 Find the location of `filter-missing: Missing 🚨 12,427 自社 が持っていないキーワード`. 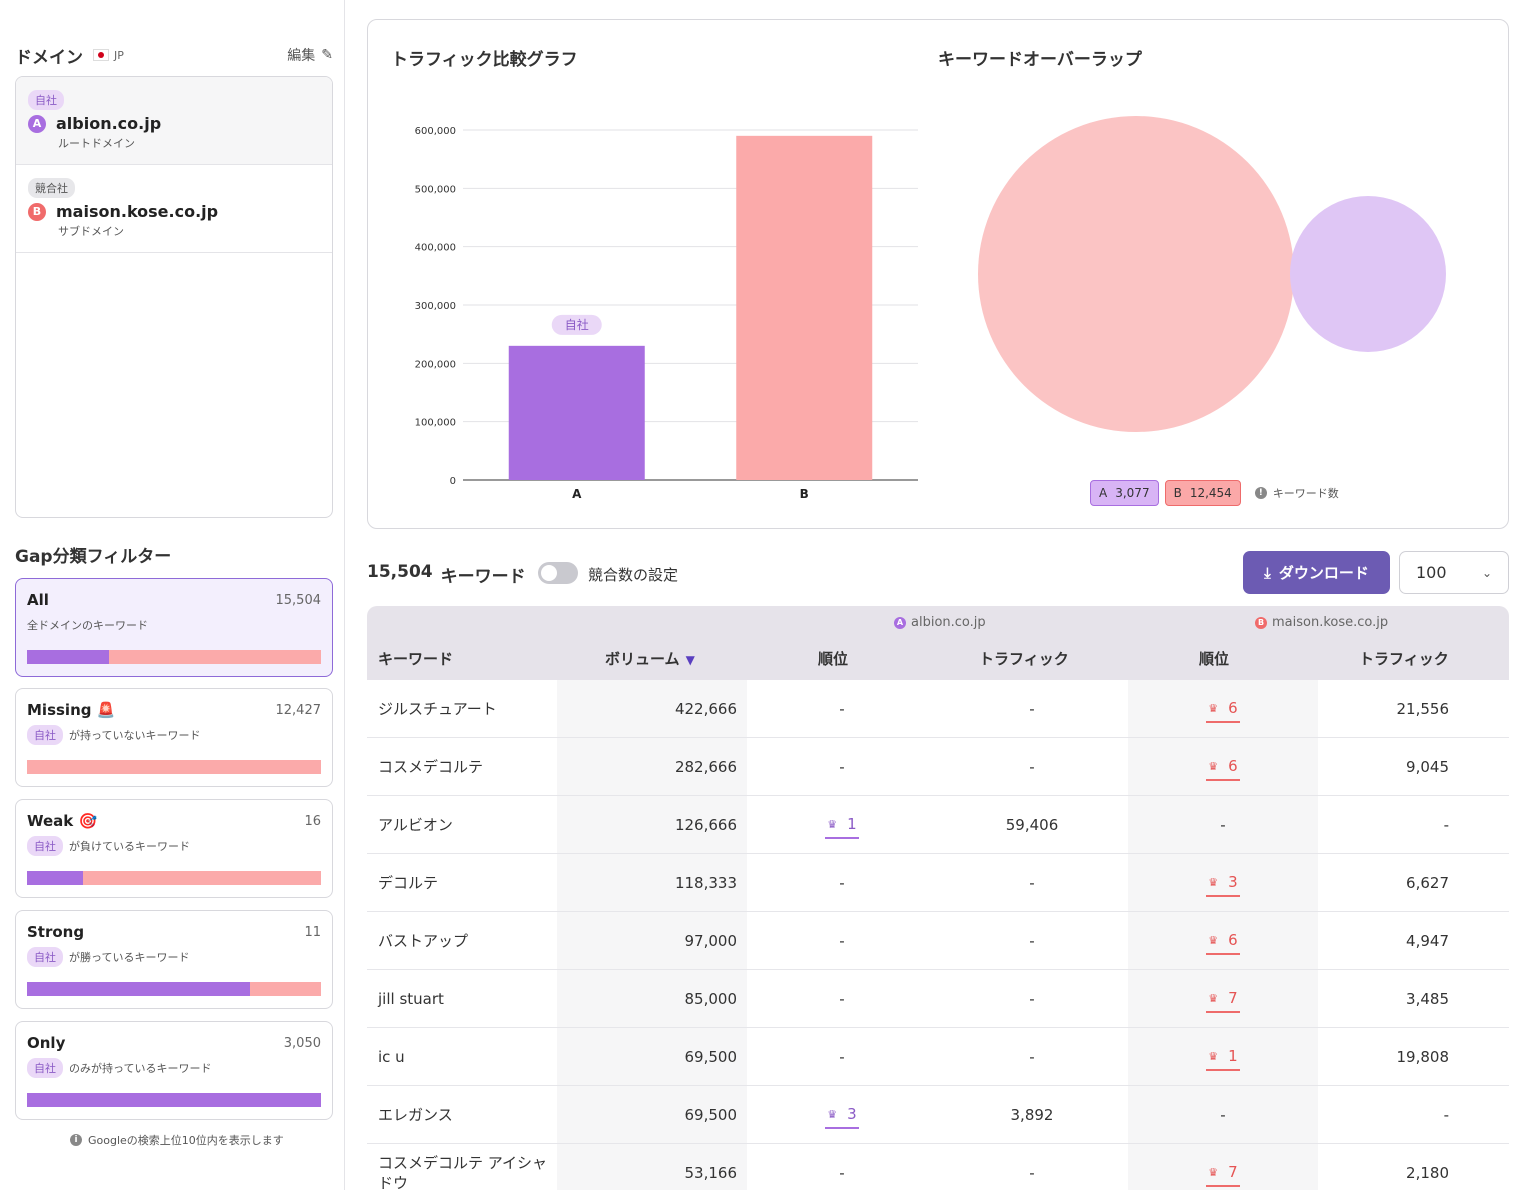

filter-missing: Missing 🚨 12,427 自社 が持っていないキーワード is located at coordinates (174, 737).